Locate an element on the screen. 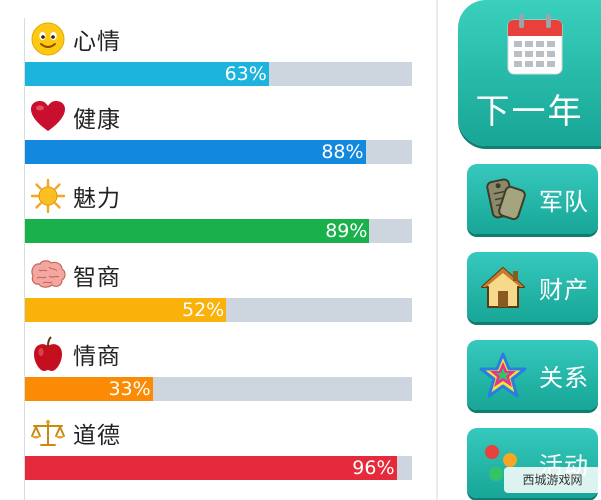 The height and width of the screenshot is (500, 601). activity-icon is located at coordinates (503, 463).